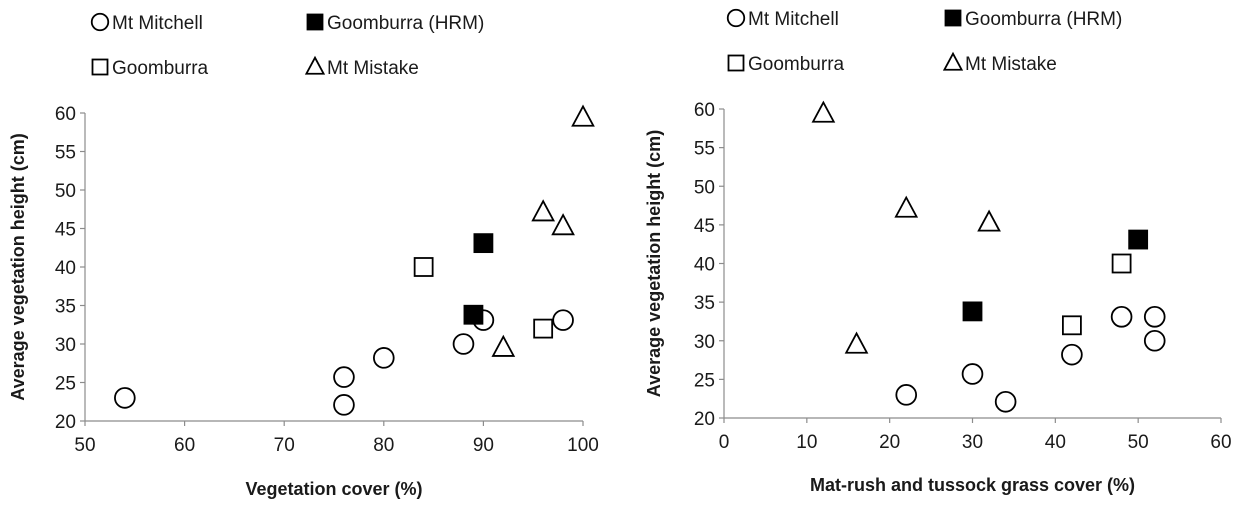 The image size is (1248, 511). Describe the element at coordinates (806, 442) in the screenshot. I see `x-tick-label: 10` at that location.